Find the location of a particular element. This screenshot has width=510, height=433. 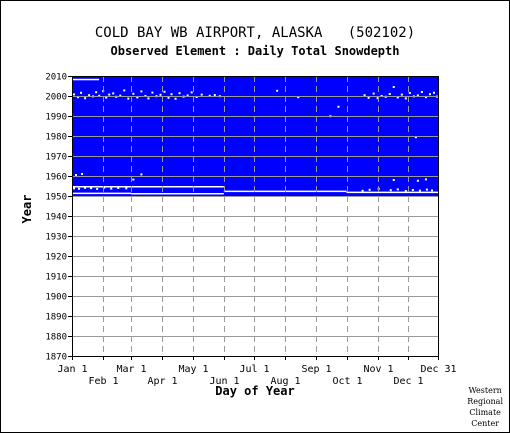

credit-line: Climate is located at coordinates (485, 412).